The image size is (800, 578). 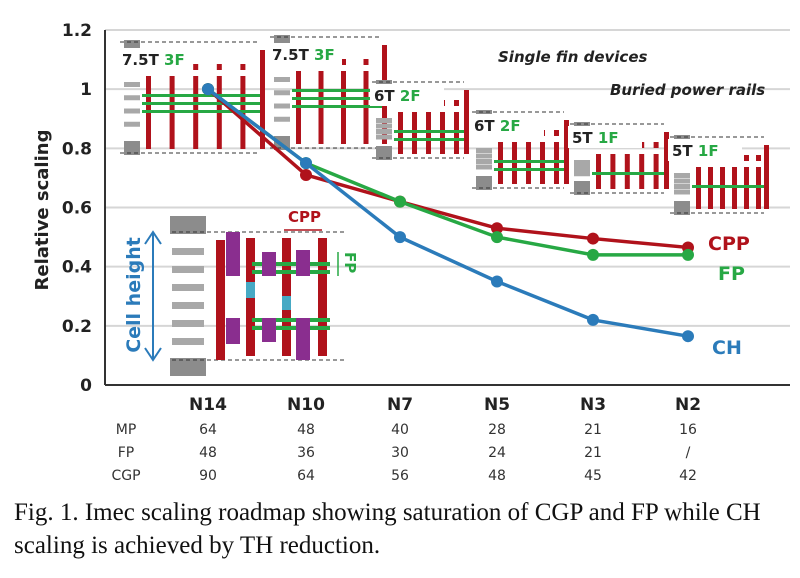 I want to click on cell-inset-diagram: Cell height CPP FP, so click(x=241, y=292).